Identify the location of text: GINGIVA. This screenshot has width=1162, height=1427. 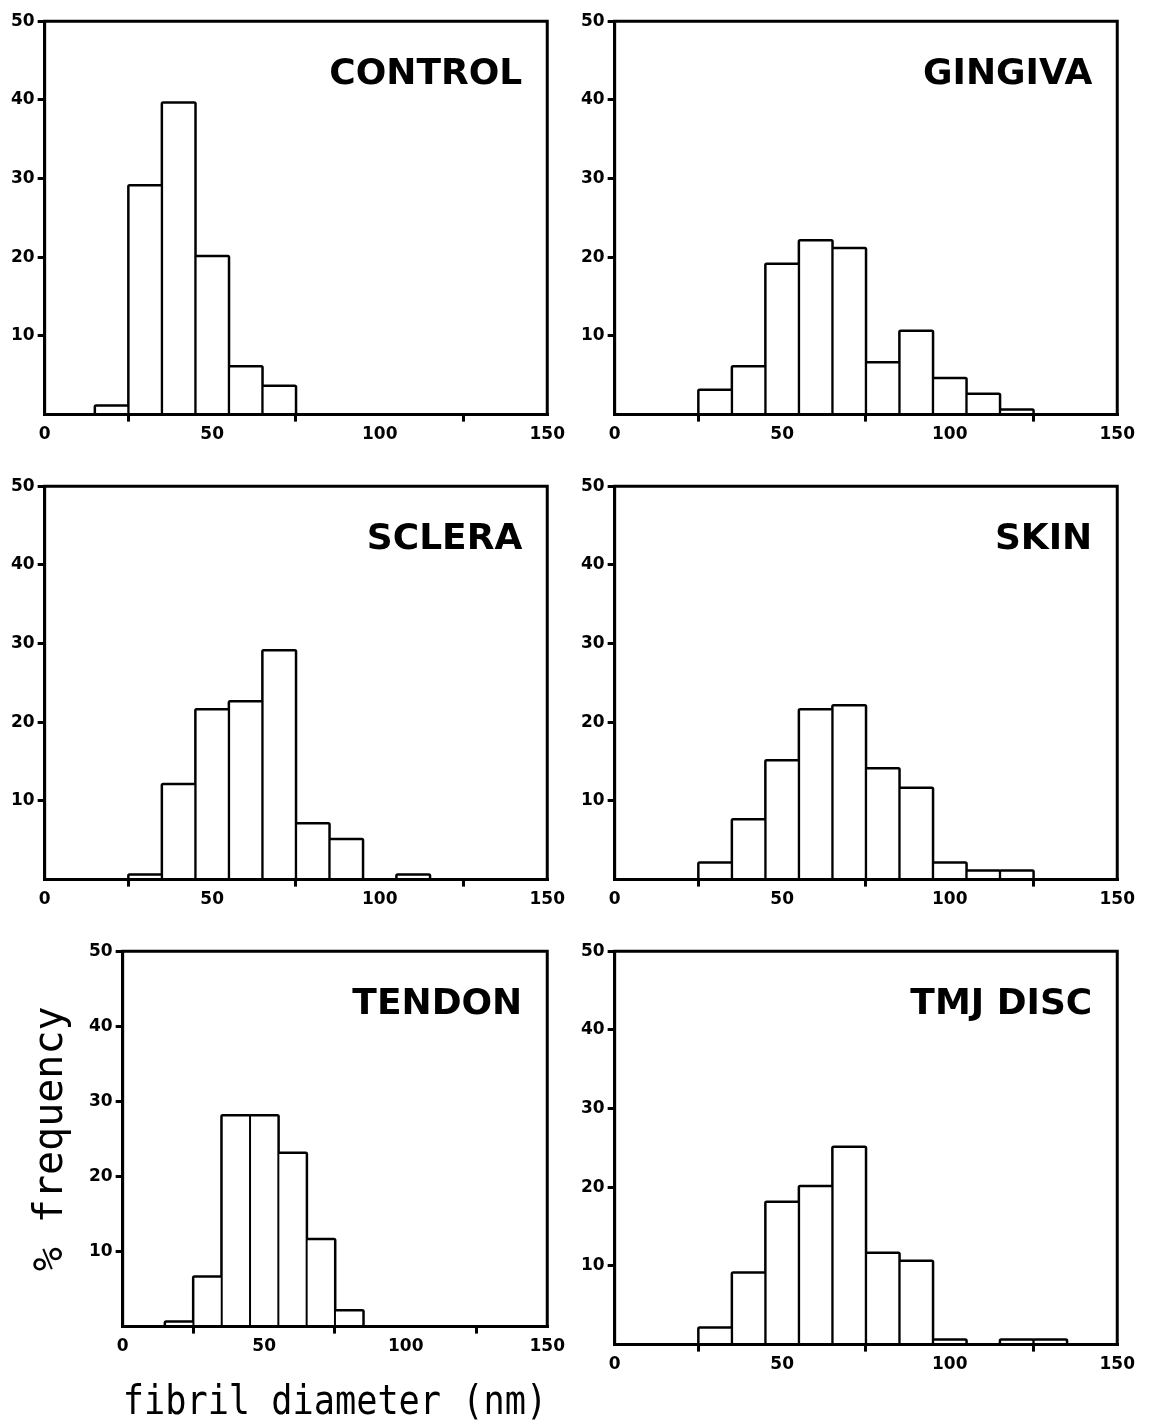
(1007, 71).